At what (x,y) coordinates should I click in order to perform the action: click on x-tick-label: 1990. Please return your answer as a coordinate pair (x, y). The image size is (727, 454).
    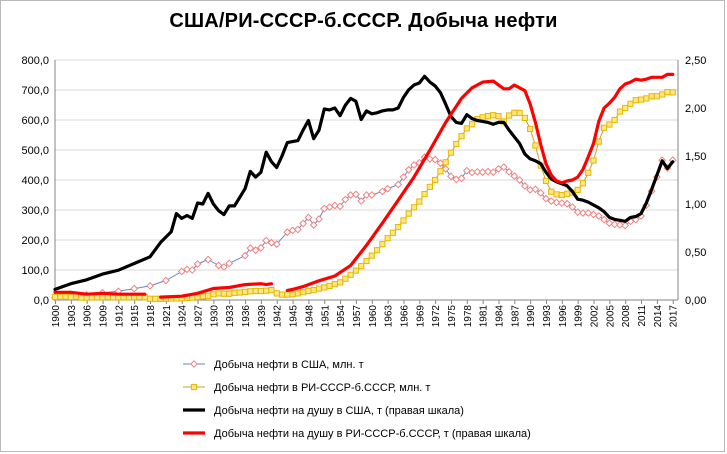
    Looking at the image, I should click on (531, 316).